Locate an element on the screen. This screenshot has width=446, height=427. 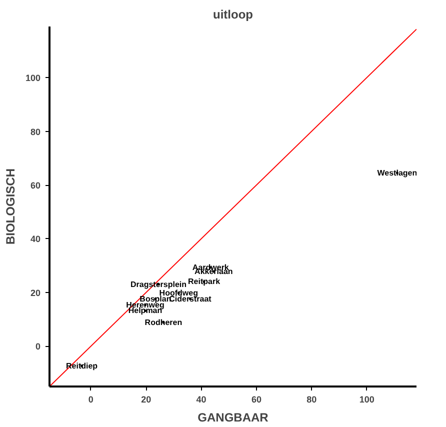
x-tick-label: 100 is located at coordinates (366, 399).